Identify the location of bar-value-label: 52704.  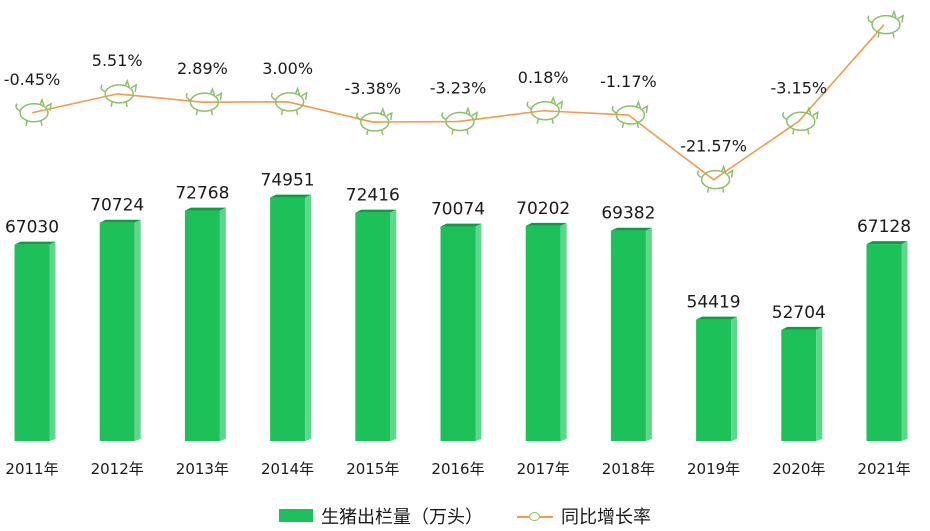
(799, 313).